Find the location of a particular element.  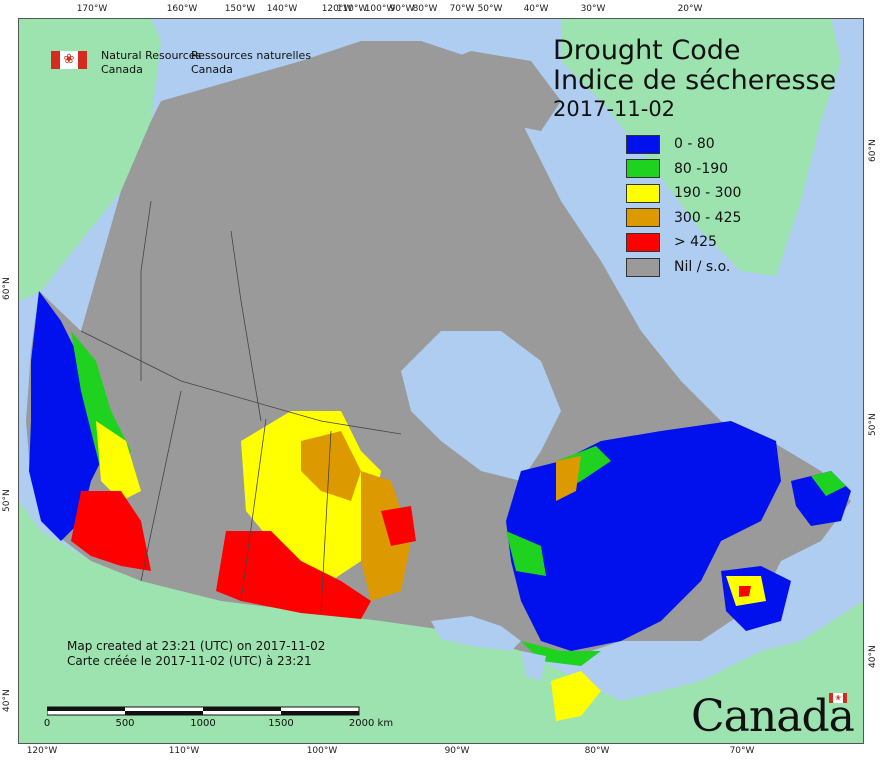

agency-en-line1: Natural Resources is located at coordinates (151, 55).